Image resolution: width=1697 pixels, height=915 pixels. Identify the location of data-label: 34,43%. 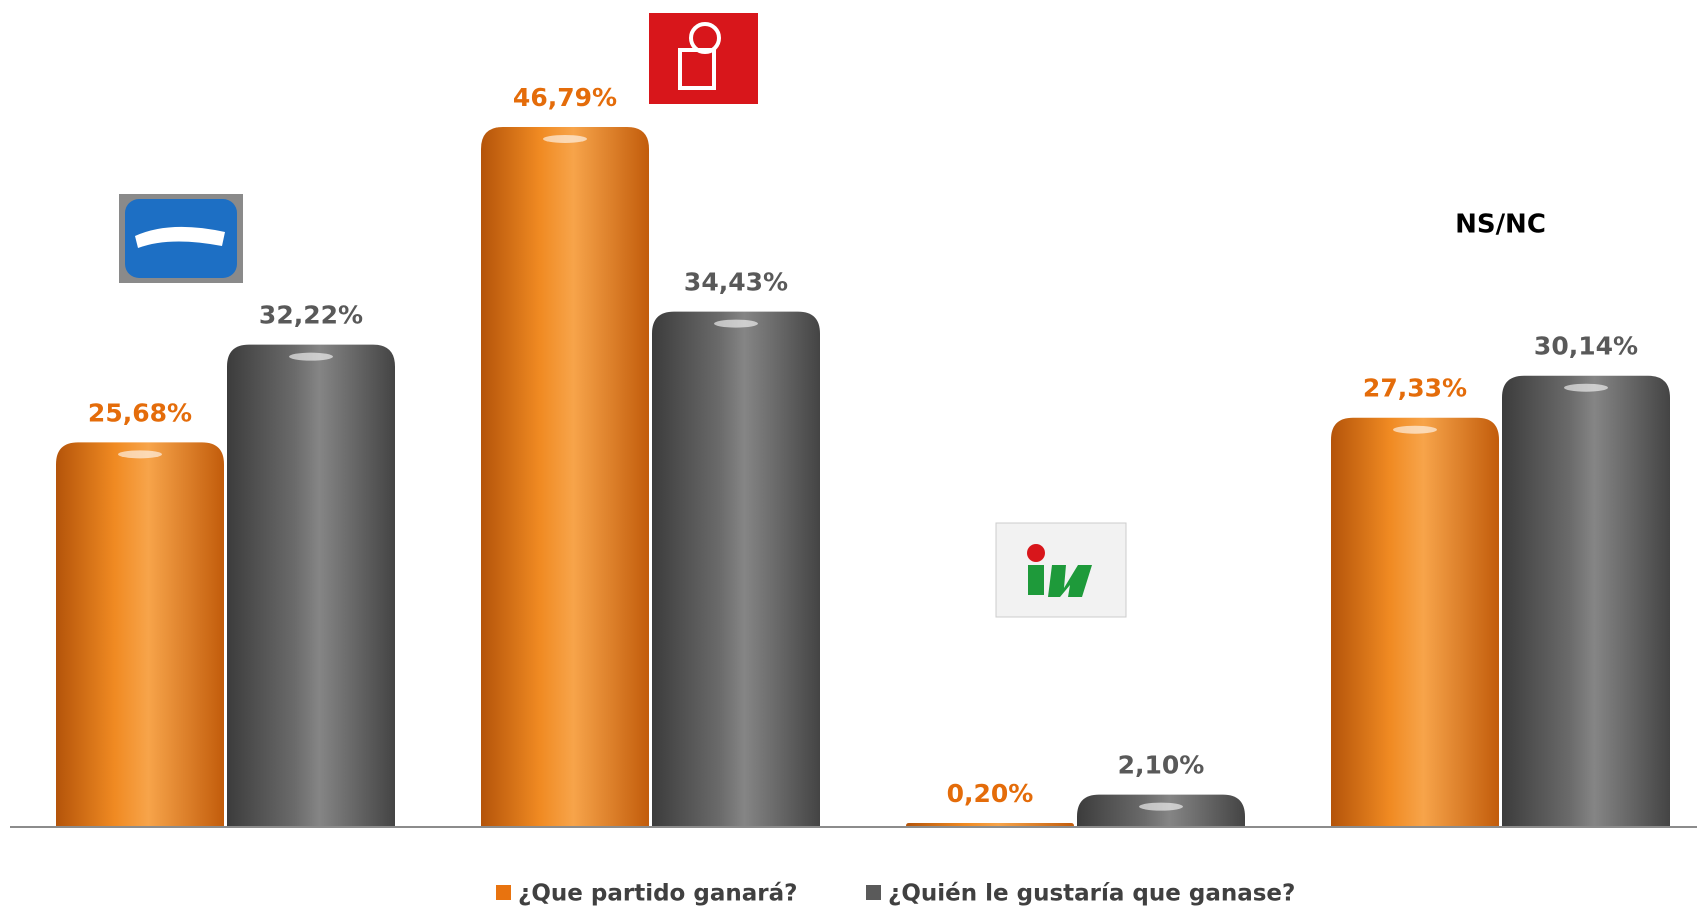
(736, 282).